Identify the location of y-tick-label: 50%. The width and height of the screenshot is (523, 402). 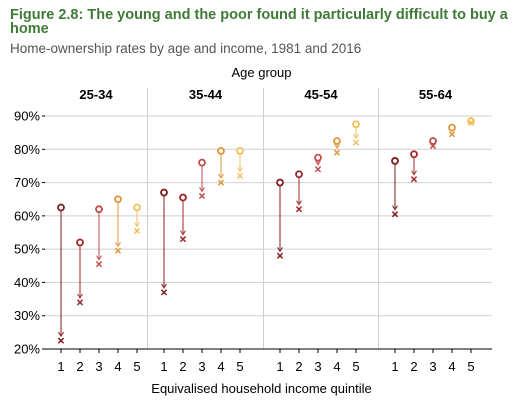
(27, 249).